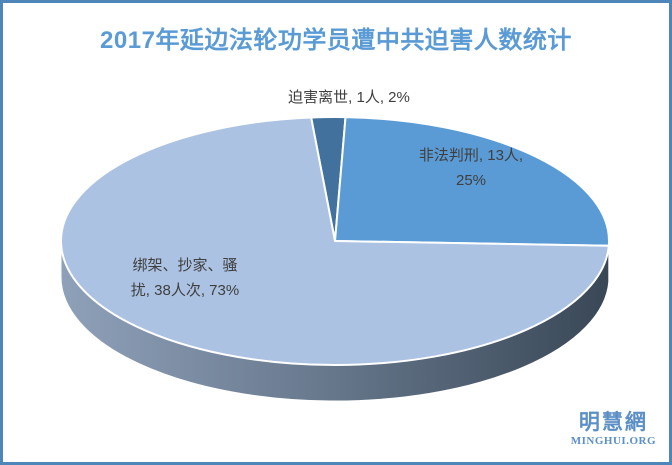 This screenshot has width=672, height=465. I want to click on chart-title: 2017年延边法轮功学员遭中共迫害人数统计, so click(336, 40).